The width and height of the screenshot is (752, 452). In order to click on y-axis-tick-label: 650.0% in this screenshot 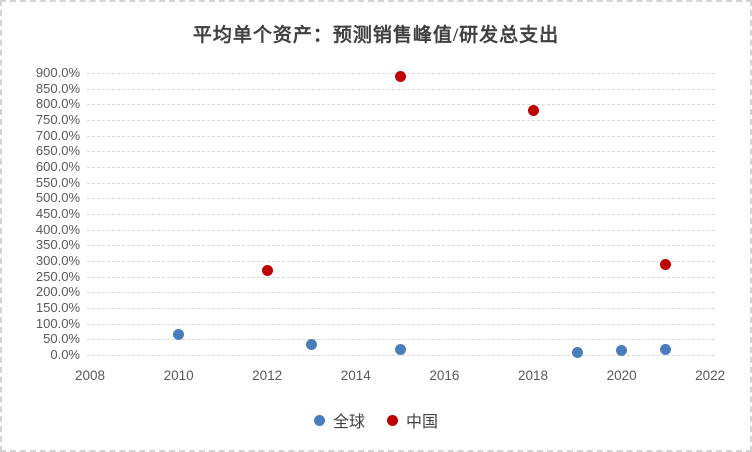, I will do `click(57, 151)`.